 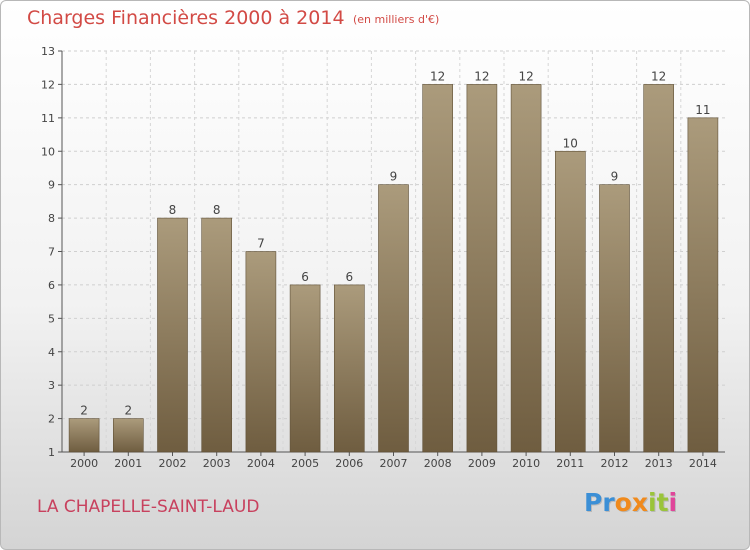 I want to click on data-label: 10, so click(x=570, y=143).